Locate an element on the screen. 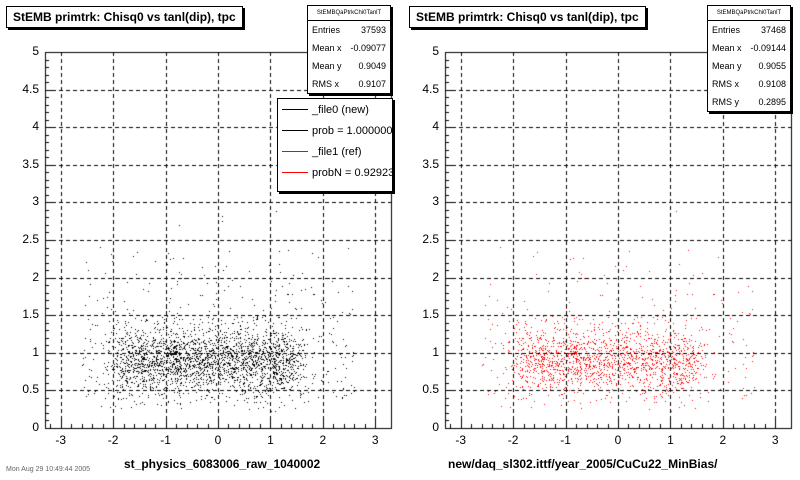 The width and height of the screenshot is (800, 480). timestamp-footer: Mon Aug 29 10:49:44 2005 is located at coordinates (48, 469).